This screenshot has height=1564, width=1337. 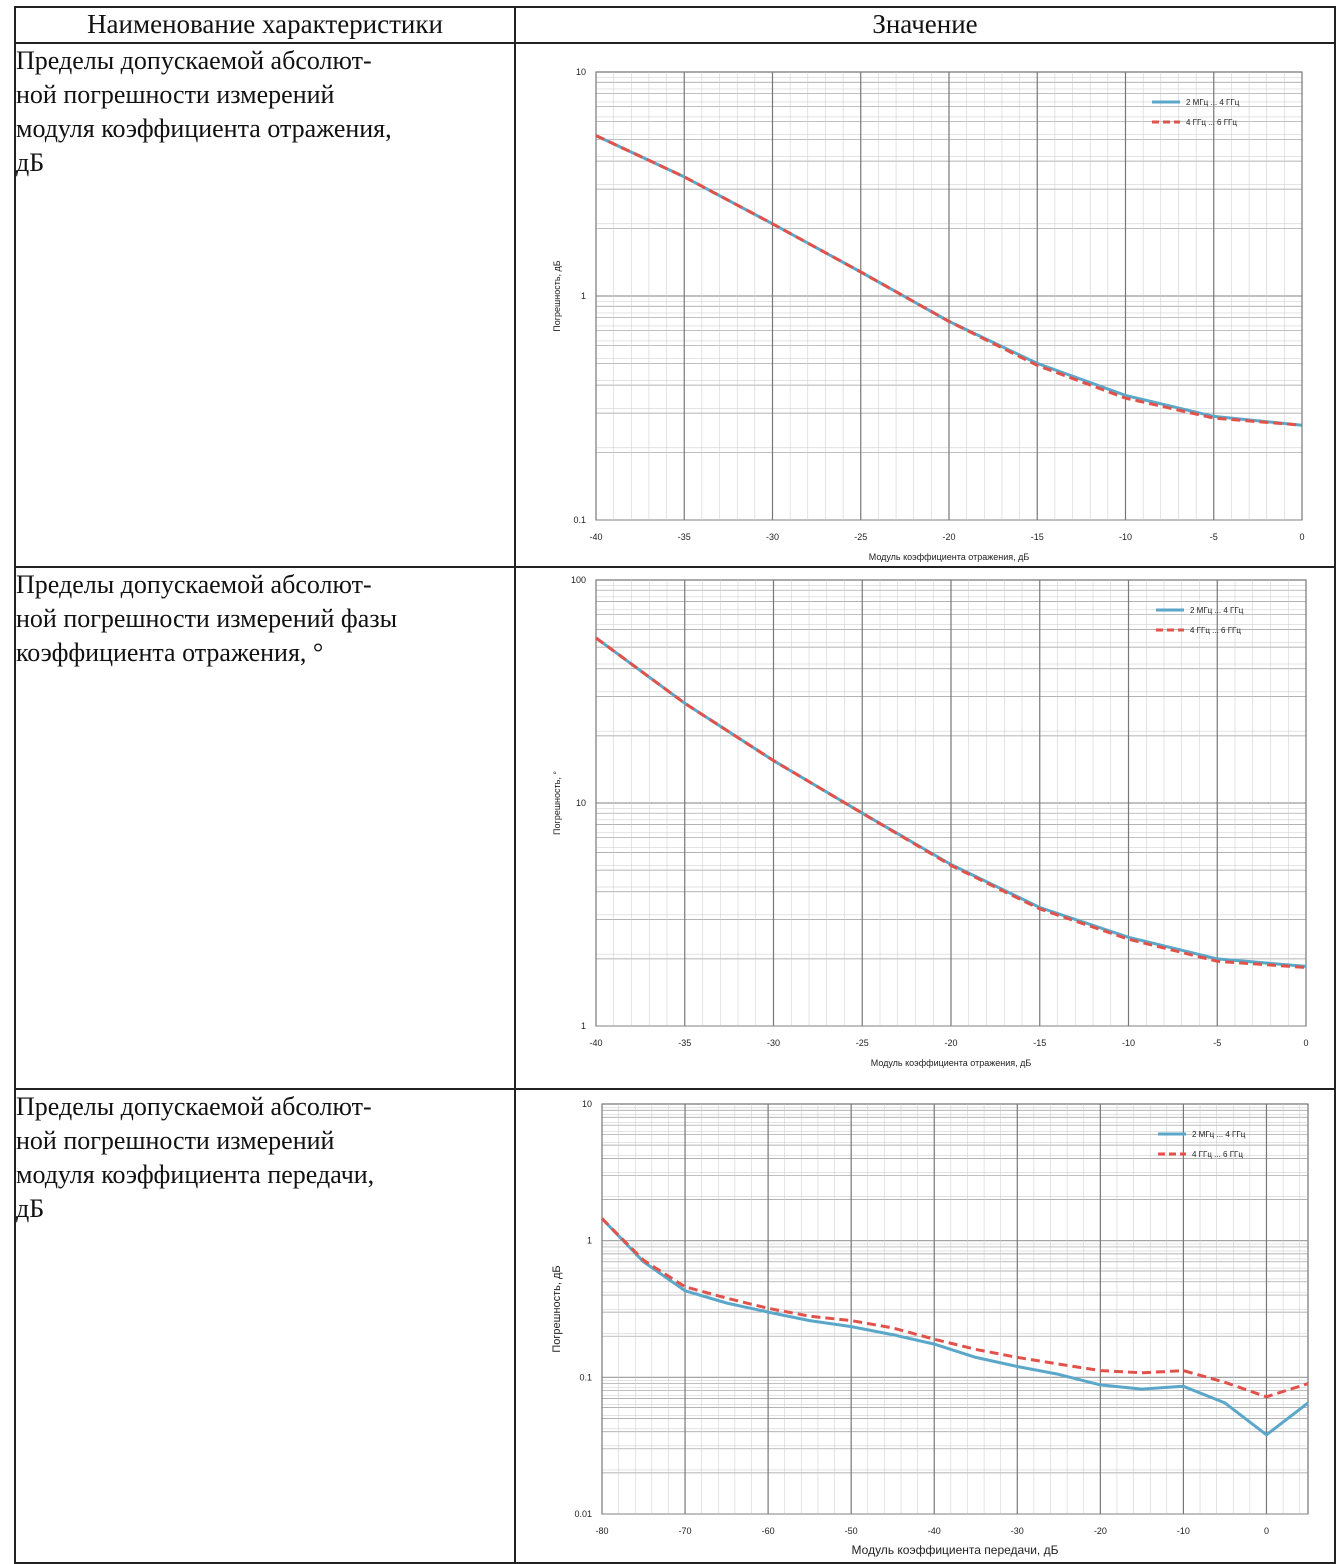 What do you see at coordinates (685, 1531) in the screenshot?
I see `x-tick-label: -70` at bounding box center [685, 1531].